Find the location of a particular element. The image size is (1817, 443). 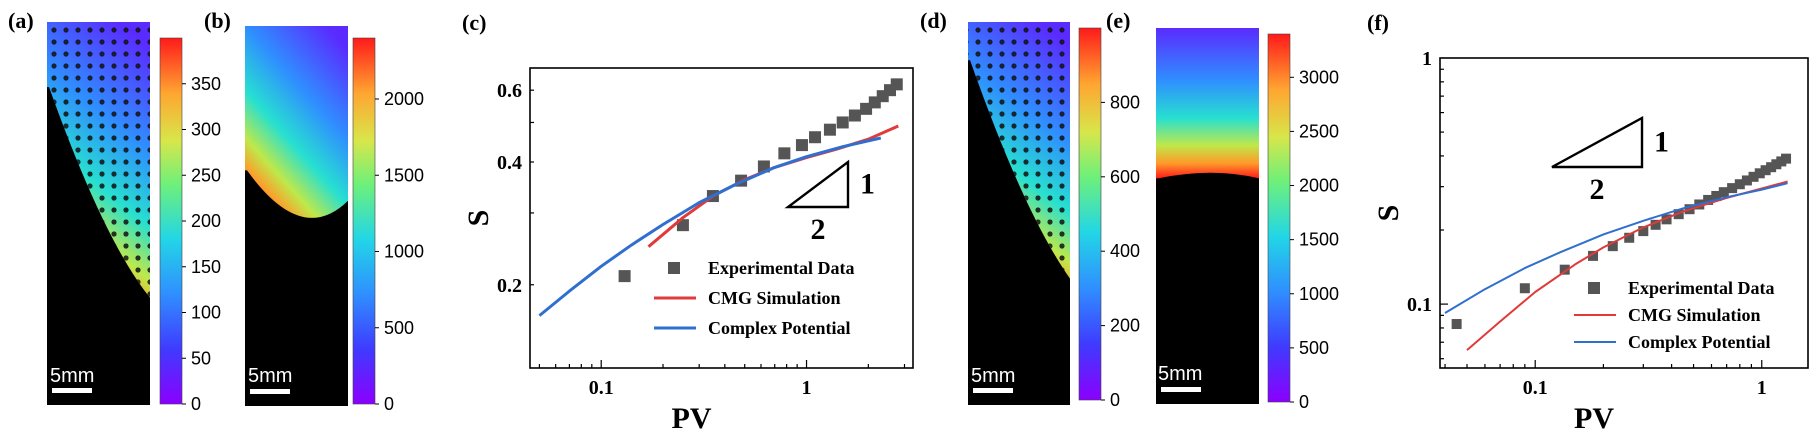

colorbar-d-tick: 400 is located at coordinates (1125, 251).